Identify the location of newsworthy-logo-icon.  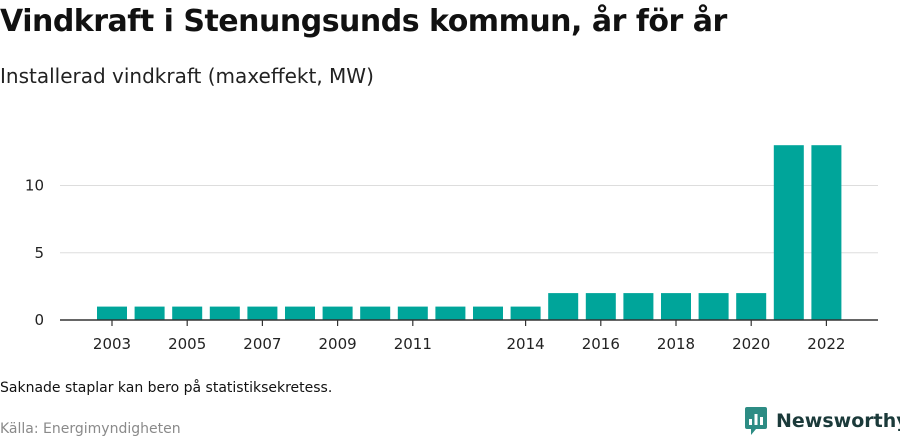
(756, 421).